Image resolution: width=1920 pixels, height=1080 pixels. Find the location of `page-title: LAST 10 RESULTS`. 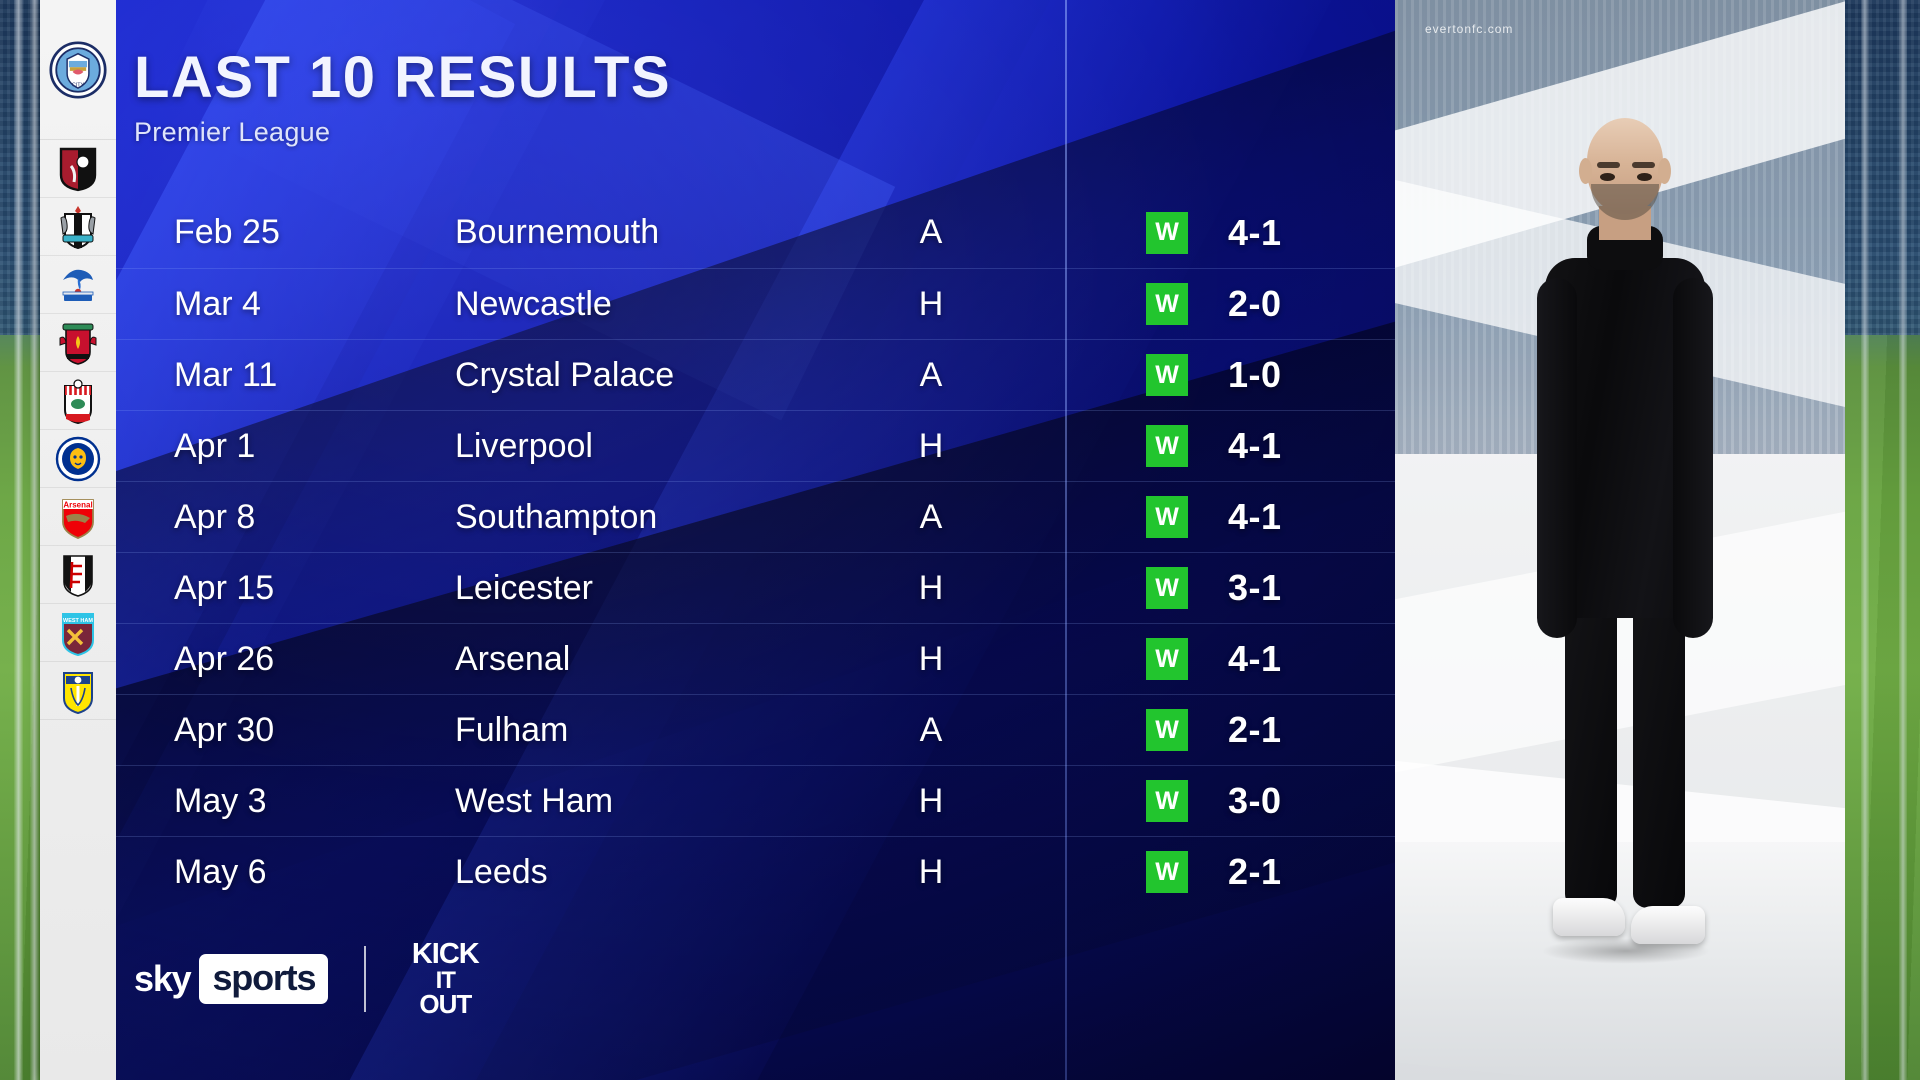

page-title: LAST 10 RESULTS is located at coordinates (403, 77).